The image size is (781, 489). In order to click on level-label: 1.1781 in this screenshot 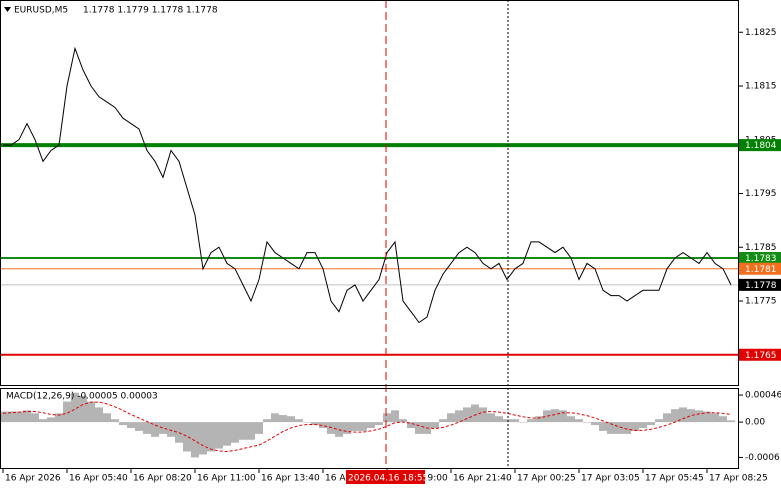, I will do `click(761, 270)`.